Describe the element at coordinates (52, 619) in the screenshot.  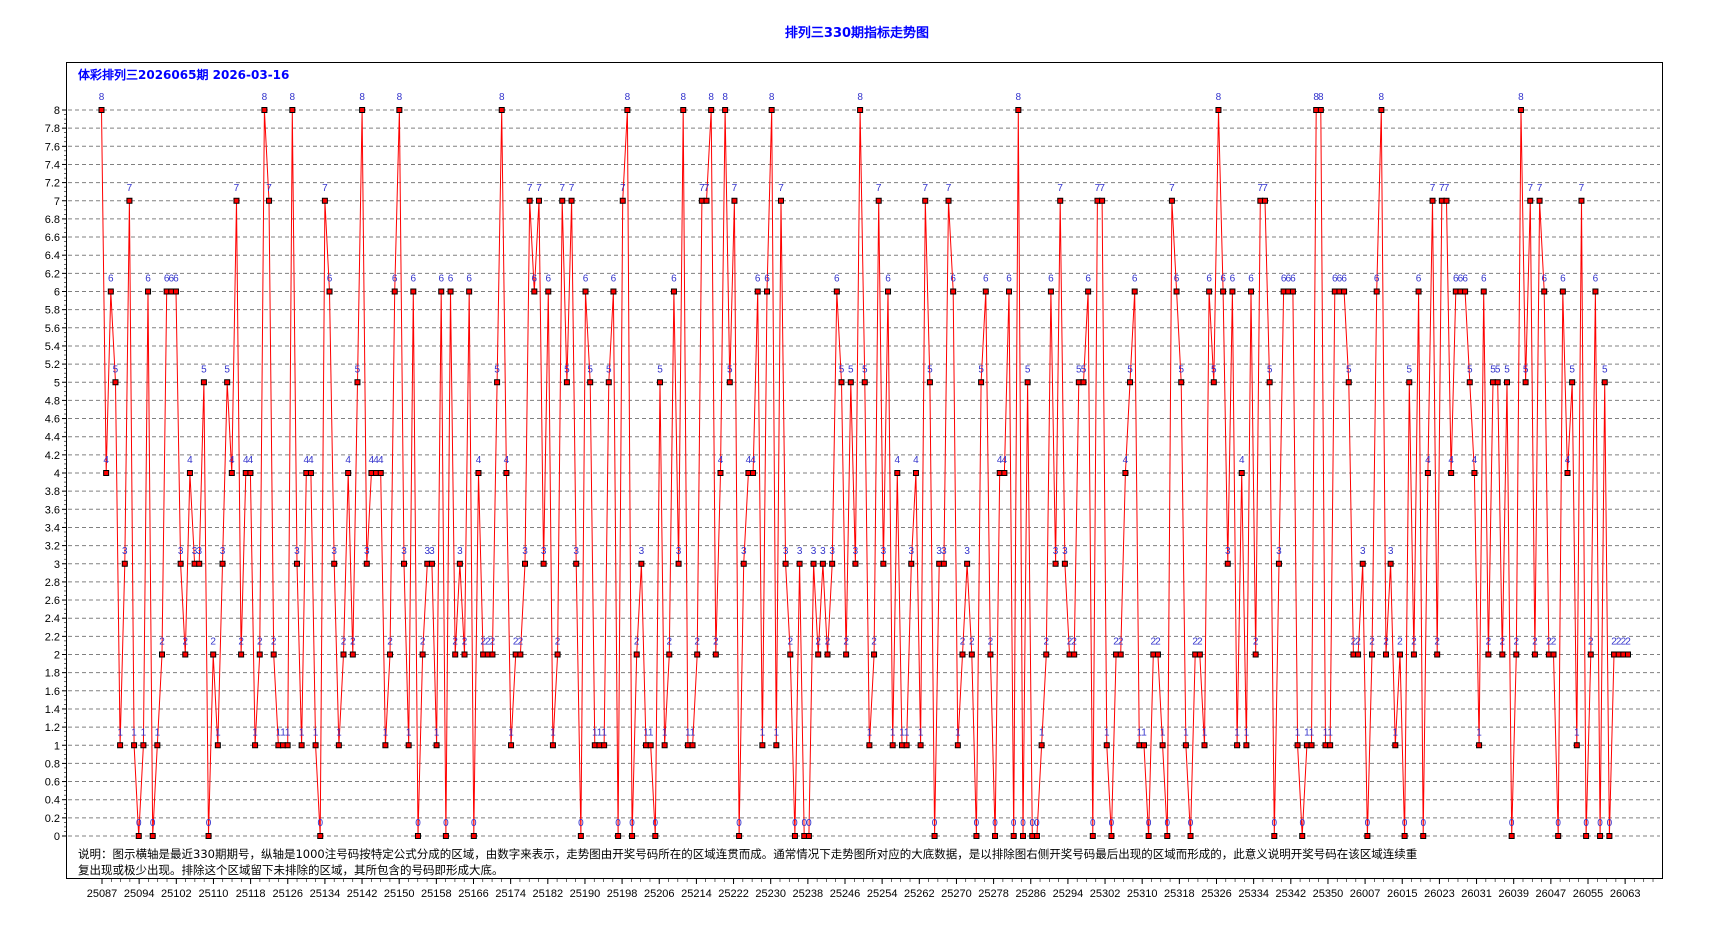
I see `y-tick-label: 2.4` at that location.